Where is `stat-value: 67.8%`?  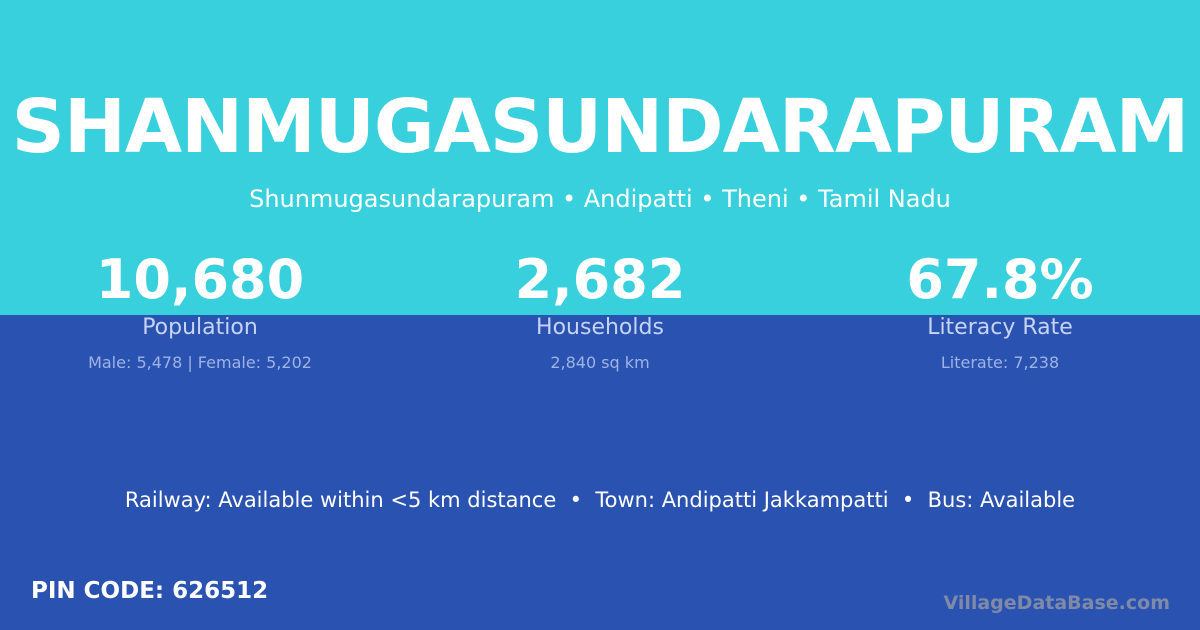 stat-value: 67.8% is located at coordinates (1000, 279).